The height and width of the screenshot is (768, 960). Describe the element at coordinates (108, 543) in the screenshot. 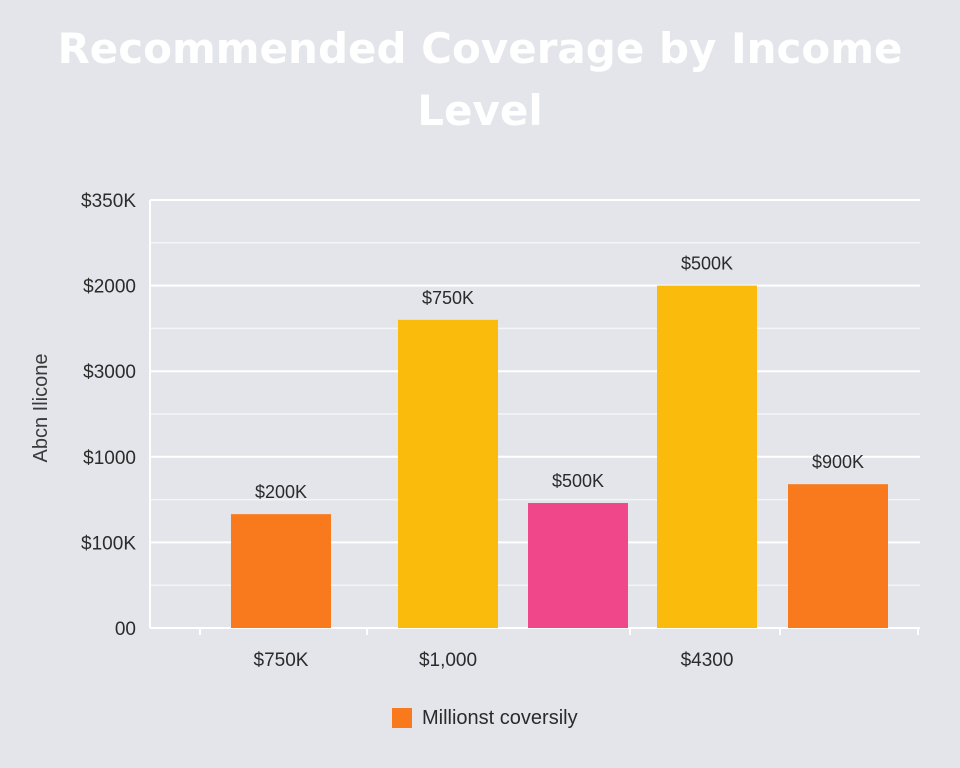

I see `y-tick-label: $100K` at that location.